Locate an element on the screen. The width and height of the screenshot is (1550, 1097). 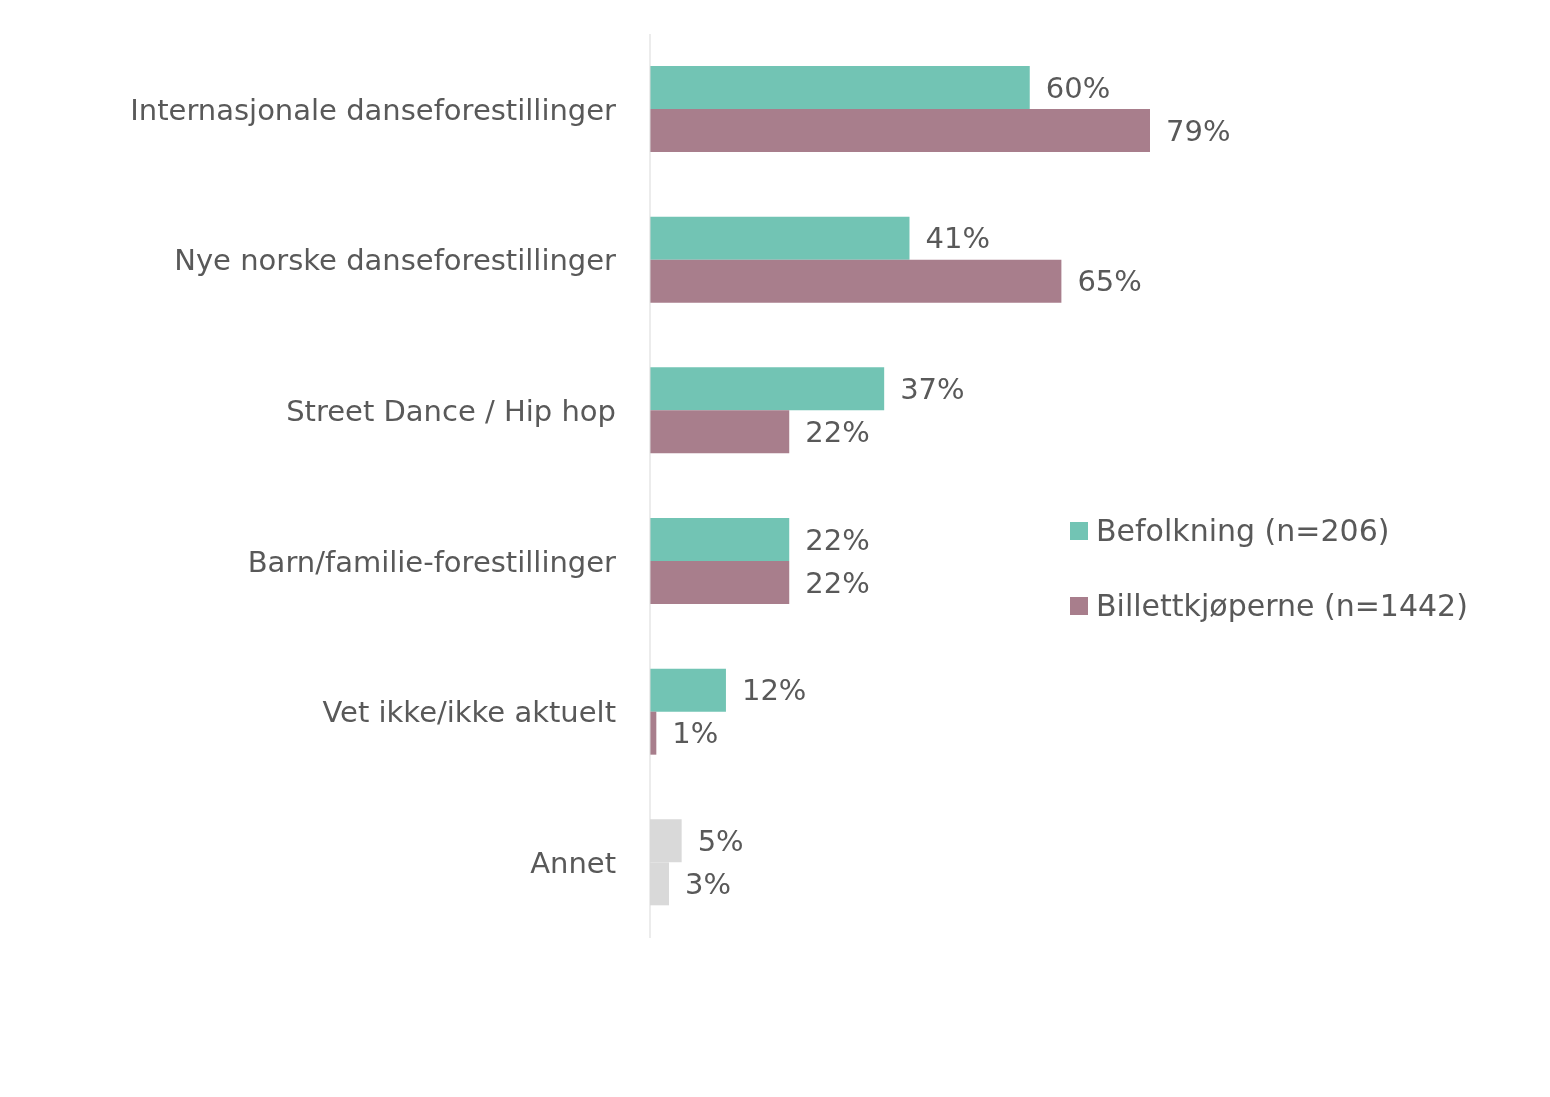
y-tick-label: Vet ikke/ikke aktuelt is located at coordinates (469, 712).